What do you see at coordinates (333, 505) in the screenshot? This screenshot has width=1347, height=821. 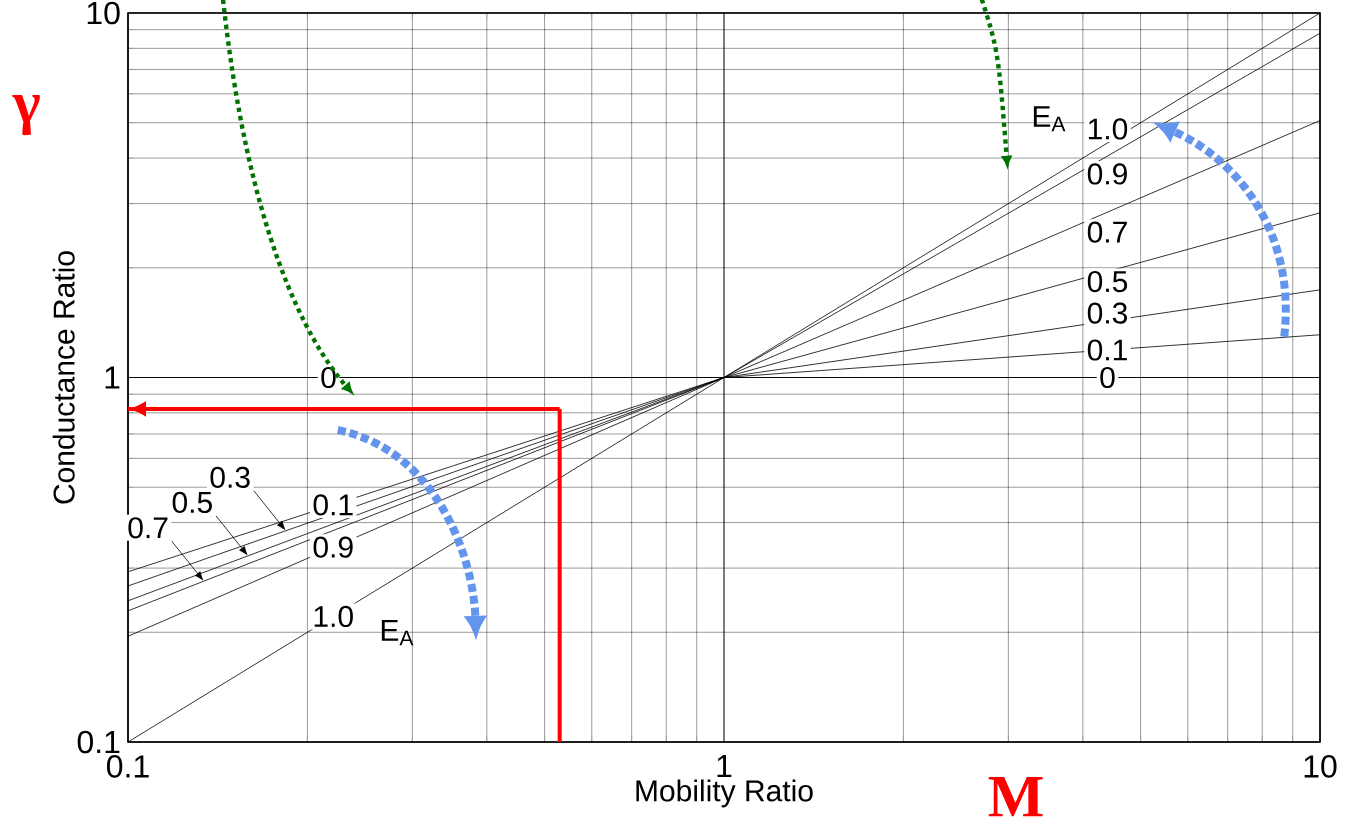 I see `text: 0.1` at bounding box center [333, 505].